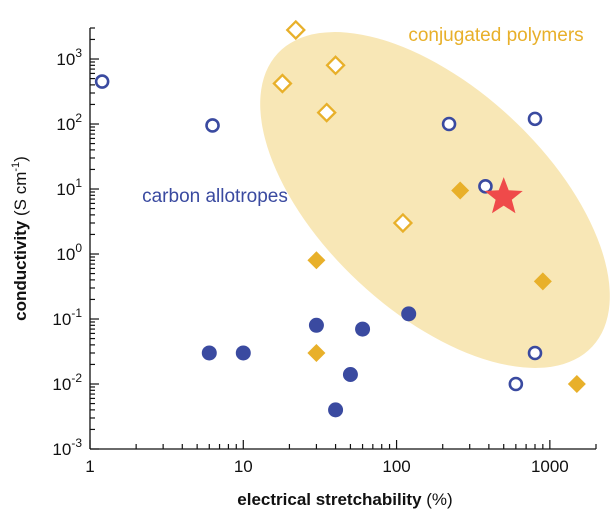  I want to click on y-tick-label: 10⁻², so click(67, 382).